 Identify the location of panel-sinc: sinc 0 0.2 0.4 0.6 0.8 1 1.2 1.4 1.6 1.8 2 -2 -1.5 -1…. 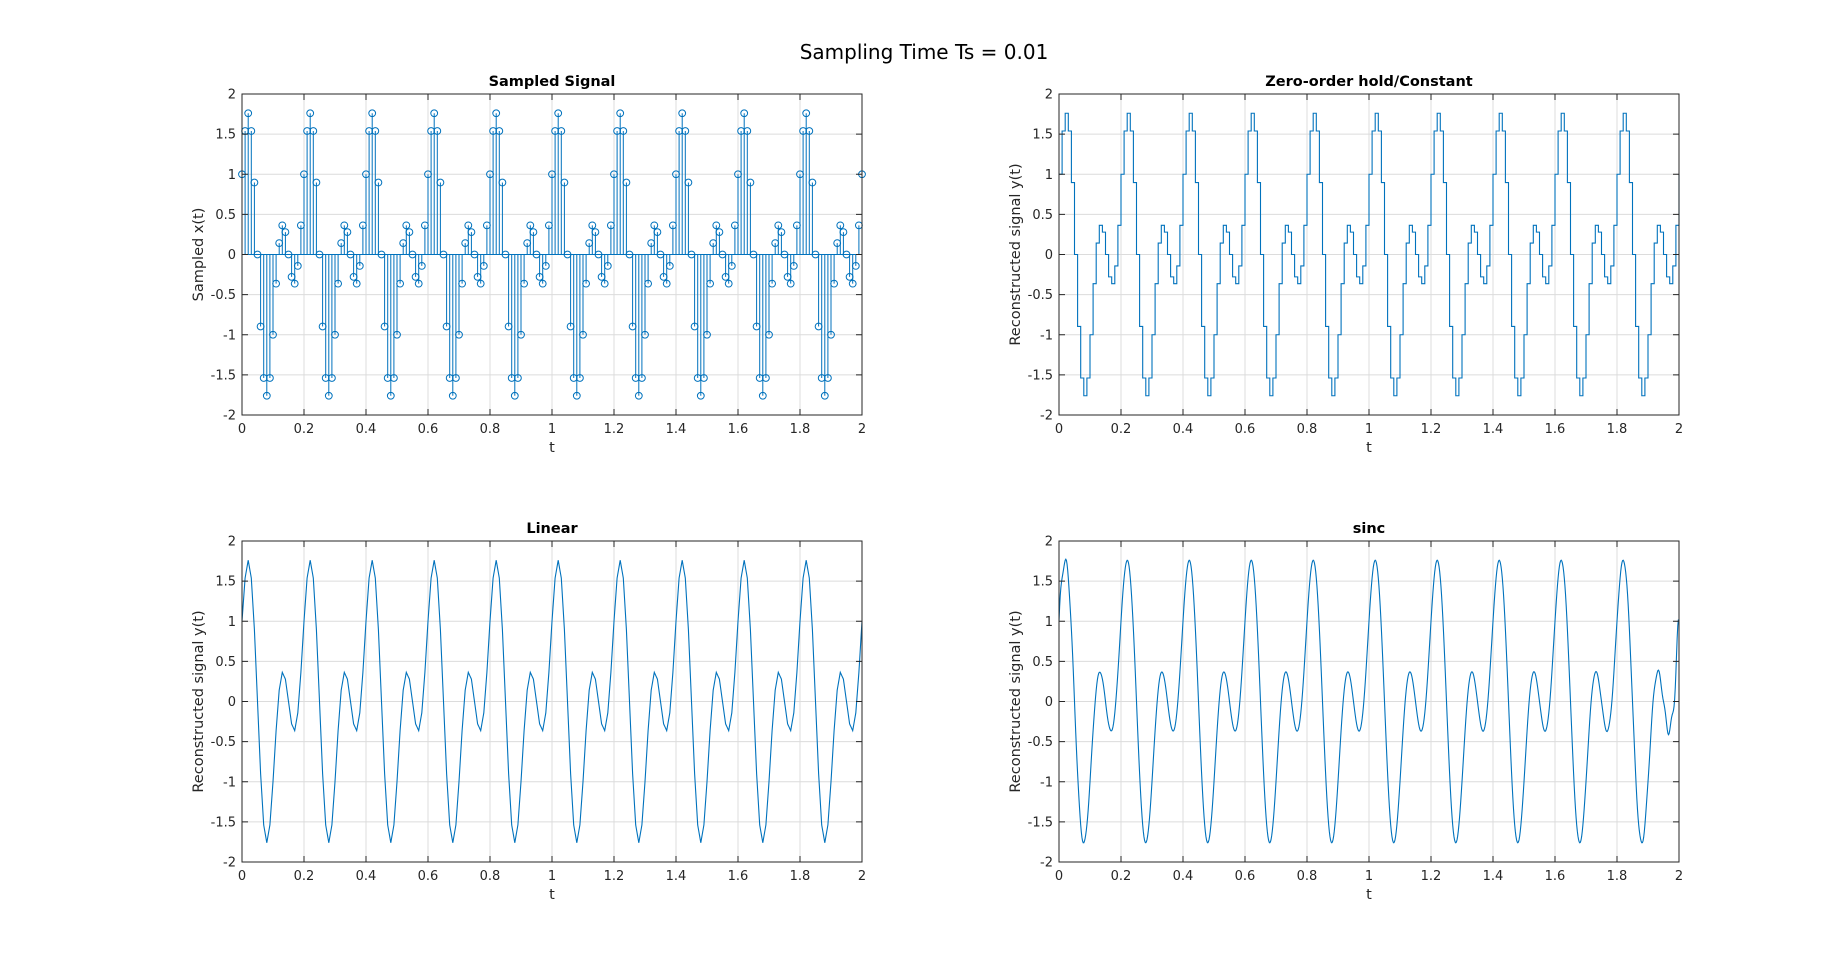
(1345, 712).